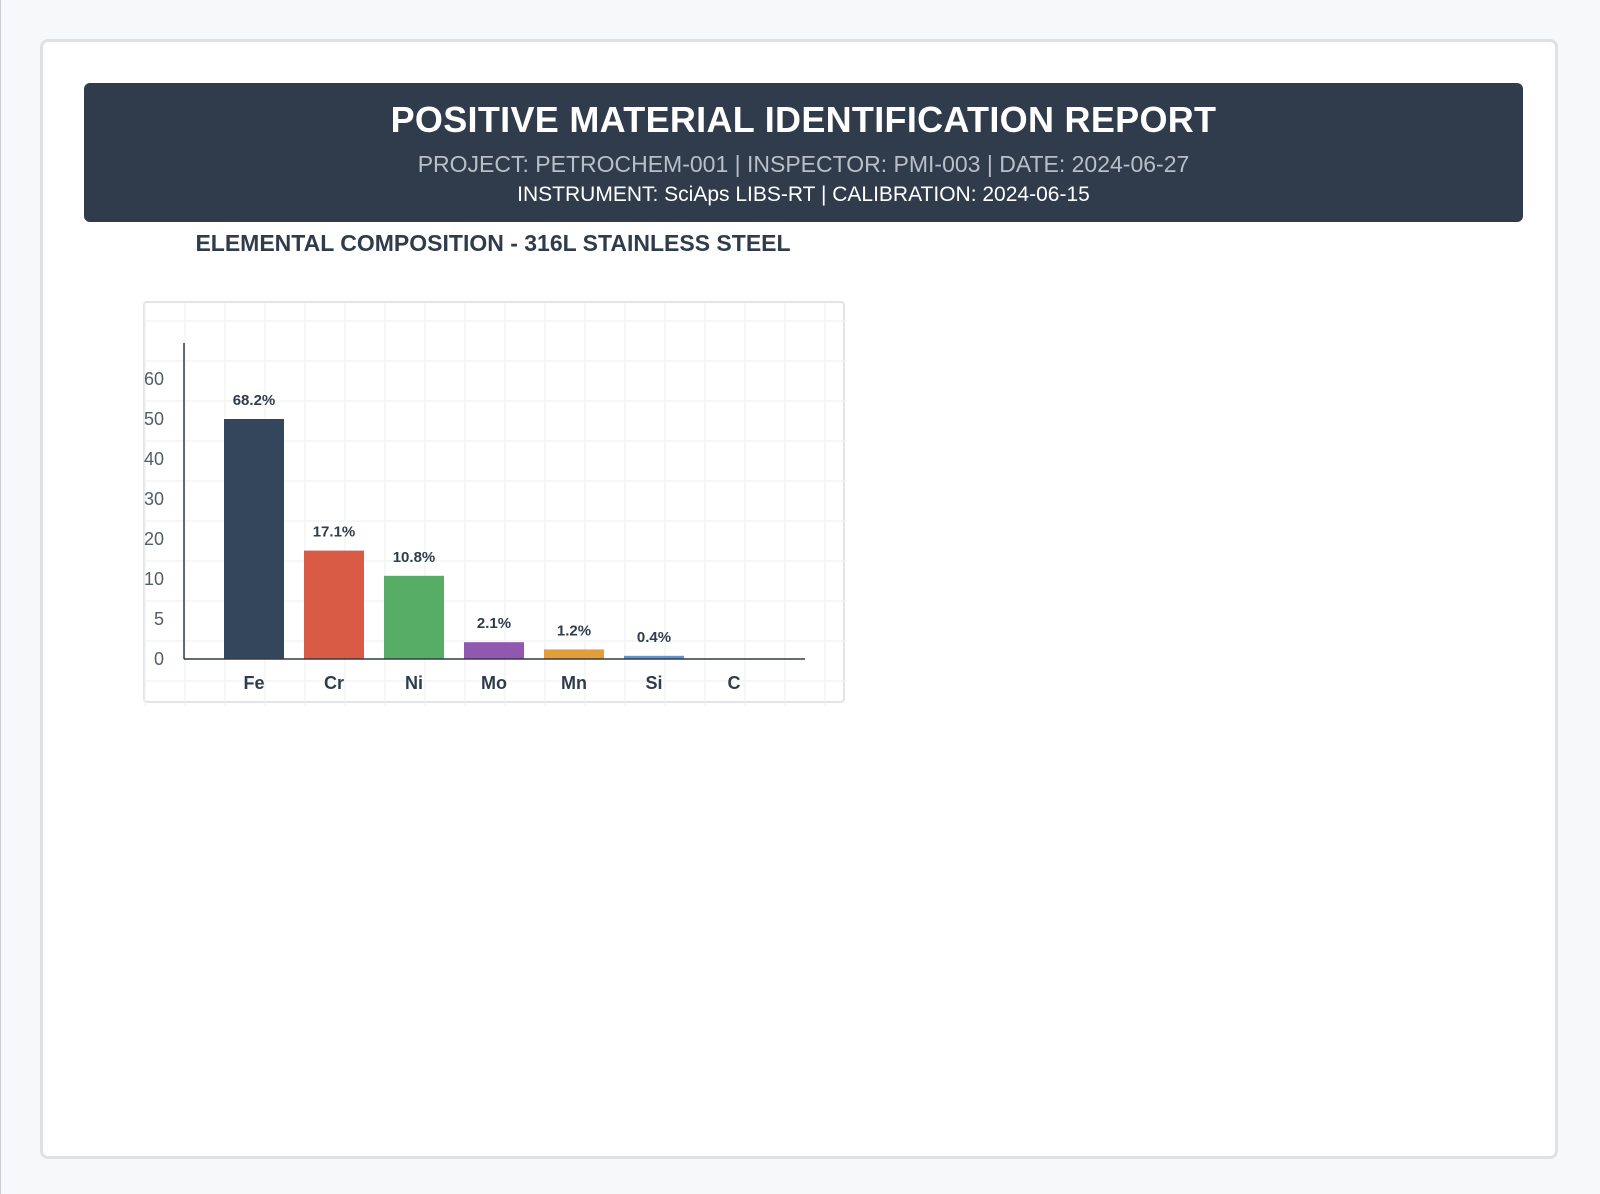 The height and width of the screenshot is (1194, 1600). What do you see at coordinates (574, 654) in the screenshot?
I see `bar-mn` at bounding box center [574, 654].